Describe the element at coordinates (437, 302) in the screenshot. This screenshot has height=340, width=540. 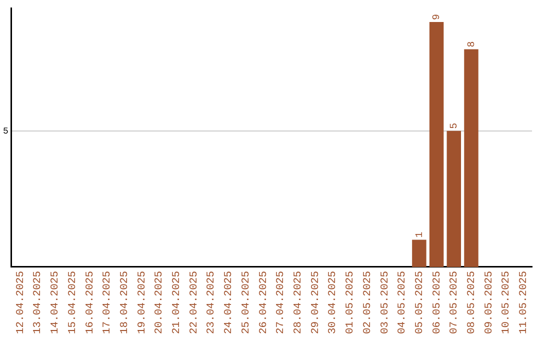
I see `x-tick-label: 06.05.2025` at that location.